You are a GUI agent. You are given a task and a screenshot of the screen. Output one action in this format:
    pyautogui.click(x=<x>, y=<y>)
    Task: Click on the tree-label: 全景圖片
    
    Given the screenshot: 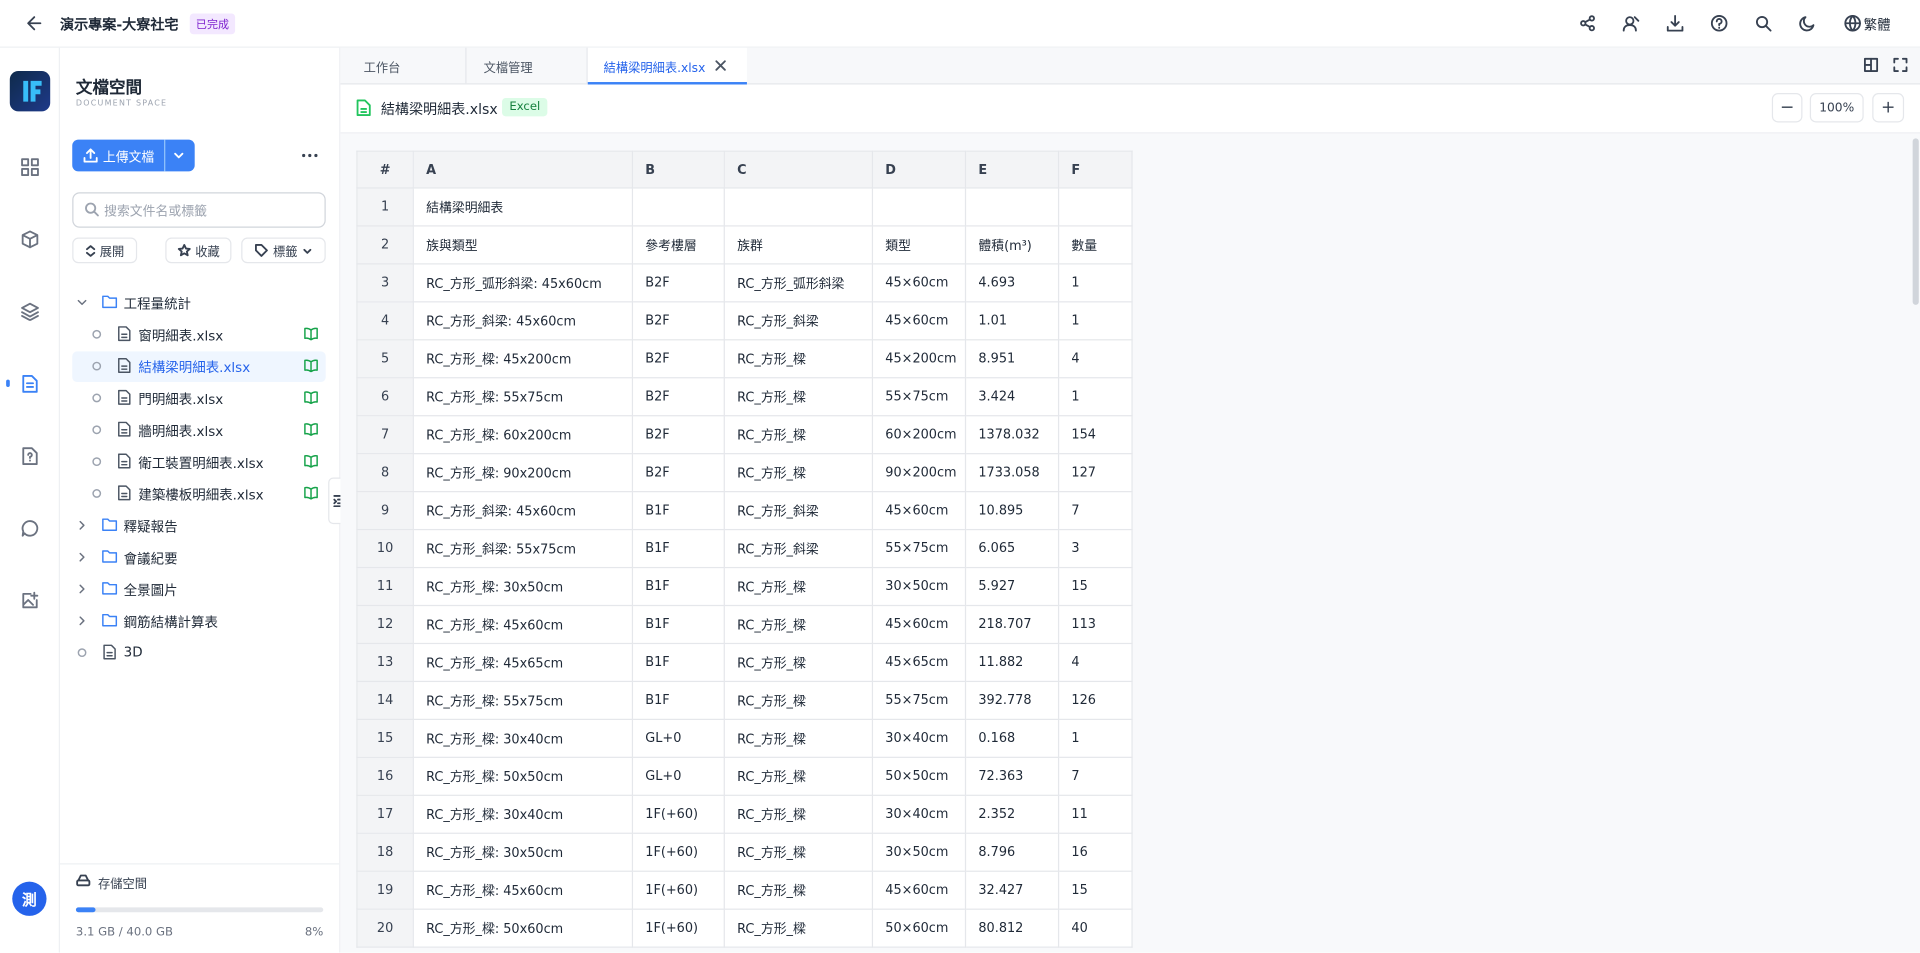 What is the action you would take?
    pyautogui.click(x=150, y=590)
    